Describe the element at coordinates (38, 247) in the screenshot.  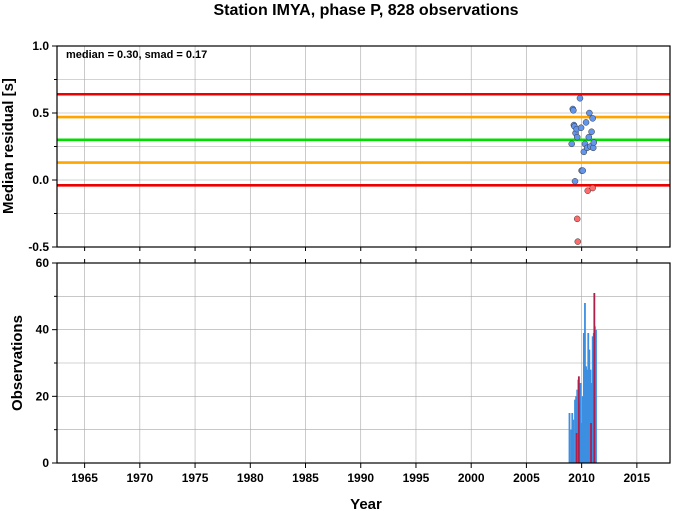
I see `residual-ytick-label: -0.5` at that location.